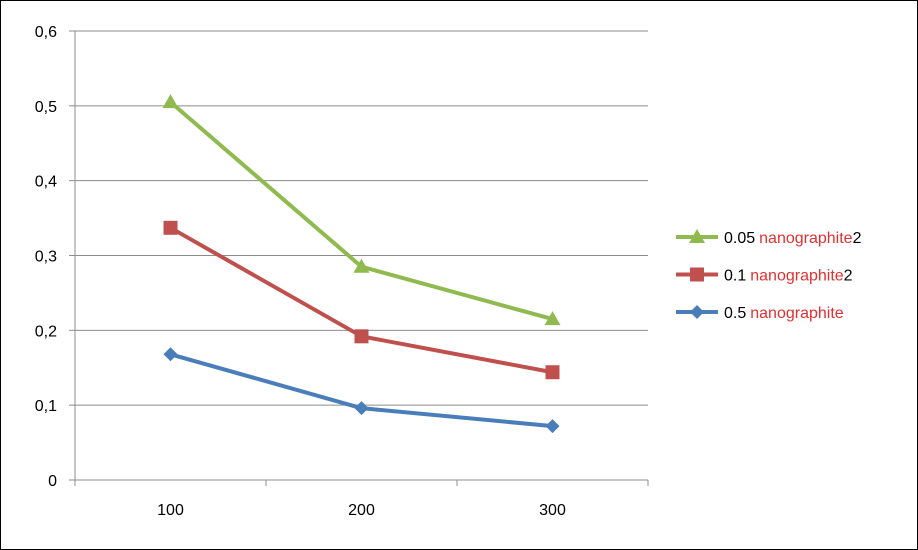 The image size is (918, 550). Describe the element at coordinates (735, 313) in the screenshot. I see `legend-label-number: 0.5` at that location.